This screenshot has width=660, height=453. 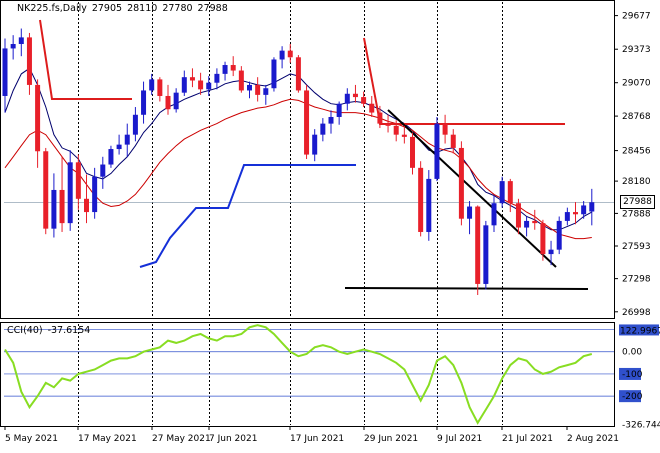 What do you see at coordinates (459, 439) in the screenshot?
I see `date-label: 9 Jul 2021` at bounding box center [459, 439].